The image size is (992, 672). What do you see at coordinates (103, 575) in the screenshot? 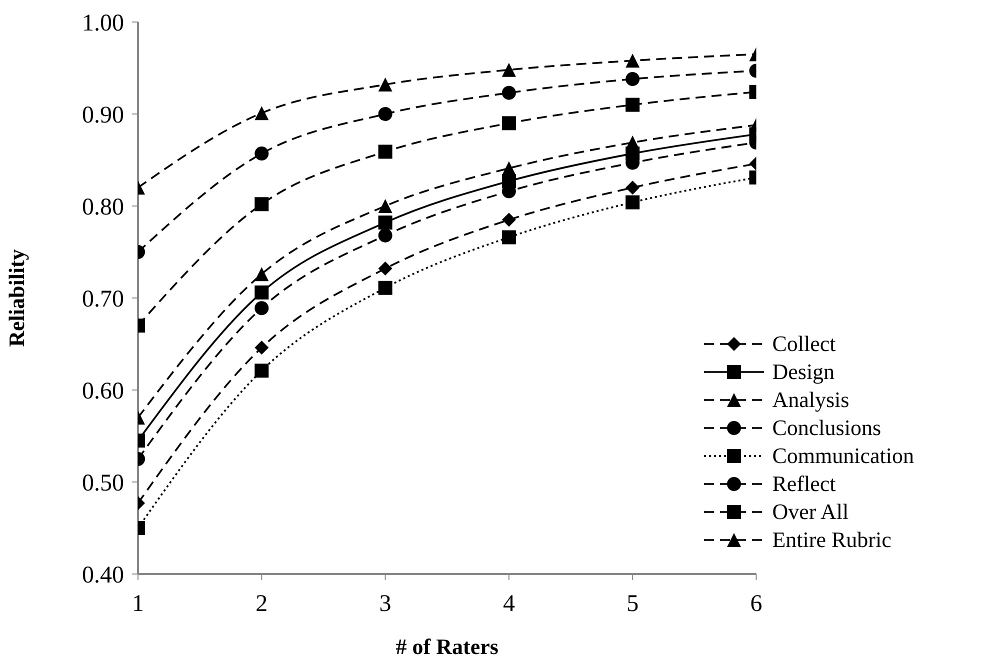
I see `y-tick-label: 0.40` at bounding box center [103, 575].